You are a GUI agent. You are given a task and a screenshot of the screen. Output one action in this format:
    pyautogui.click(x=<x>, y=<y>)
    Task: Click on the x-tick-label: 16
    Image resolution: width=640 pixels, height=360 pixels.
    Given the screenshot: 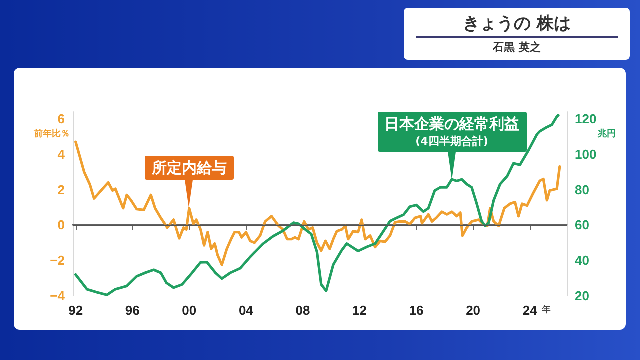 What is the action you would take?
    pyautogui.click(x=416, y=310)
    